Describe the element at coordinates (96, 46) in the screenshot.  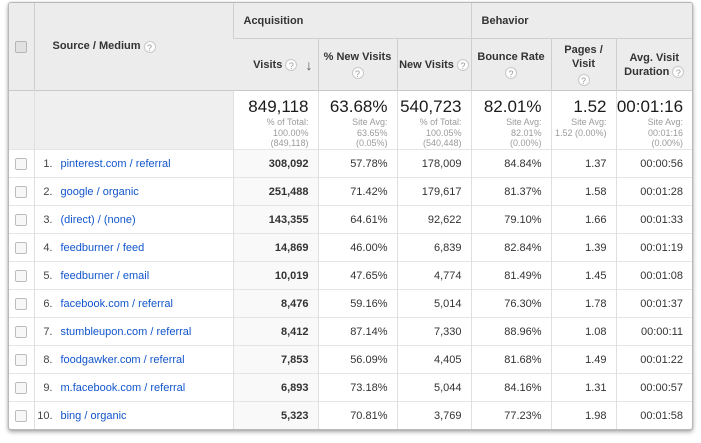
I see `source-medium-header-label: Source / Medium` at that location.